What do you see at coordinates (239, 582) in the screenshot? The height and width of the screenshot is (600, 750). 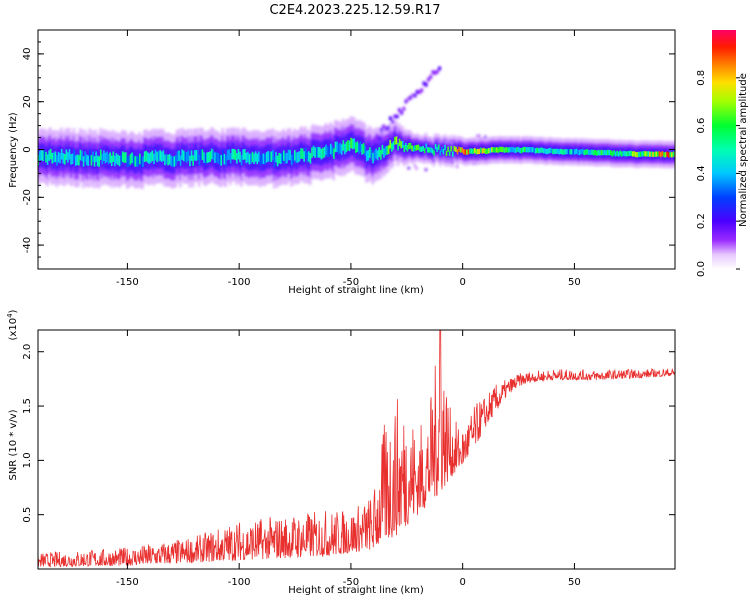 I see `snr-x-tick-label: -100` at bounding box center [239, 582].